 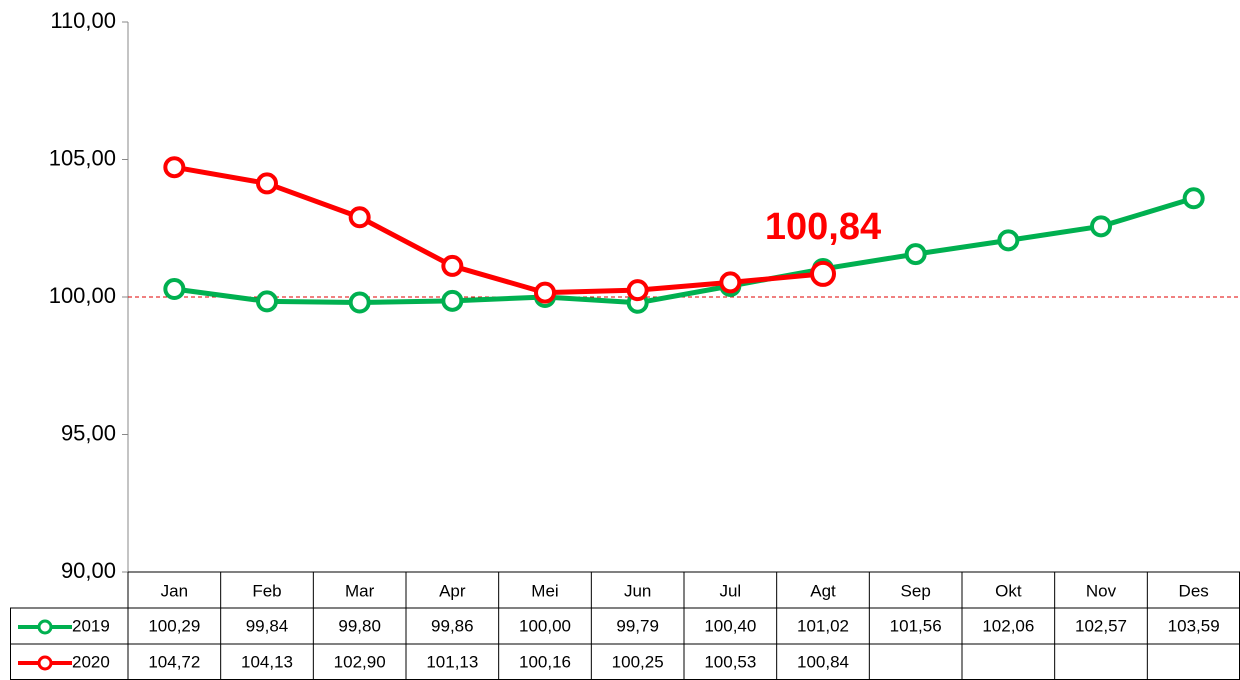 What do you see at coordinates (1101, 590) in the screenshot?
I see `x-tick-label: Nov` at bounding box center [1101, 590].